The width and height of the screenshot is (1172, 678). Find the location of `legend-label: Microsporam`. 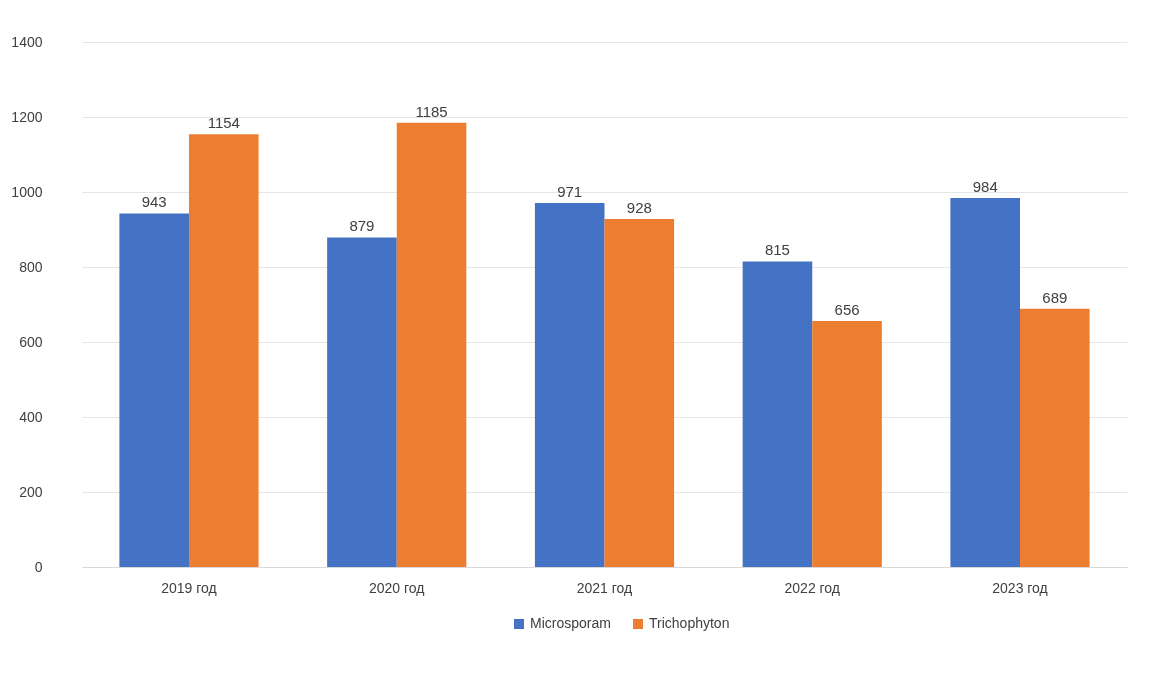

legend-label: Microsporam is located at coordinates (570, 623).